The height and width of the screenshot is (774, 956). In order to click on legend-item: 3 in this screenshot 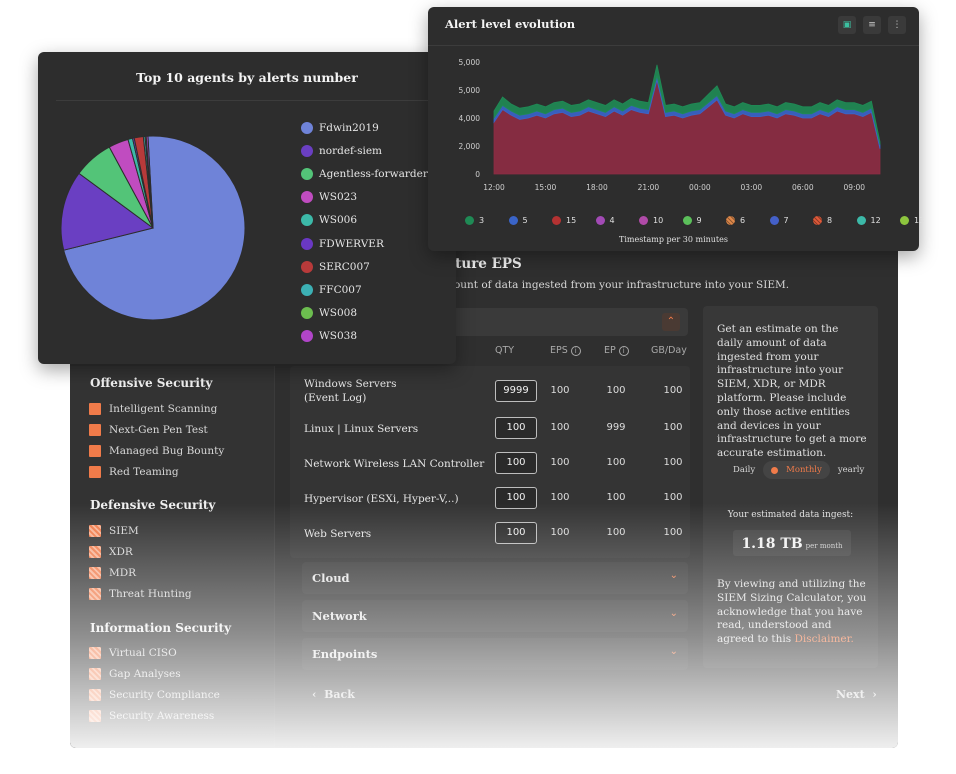, I will do `click(474, 220)`.